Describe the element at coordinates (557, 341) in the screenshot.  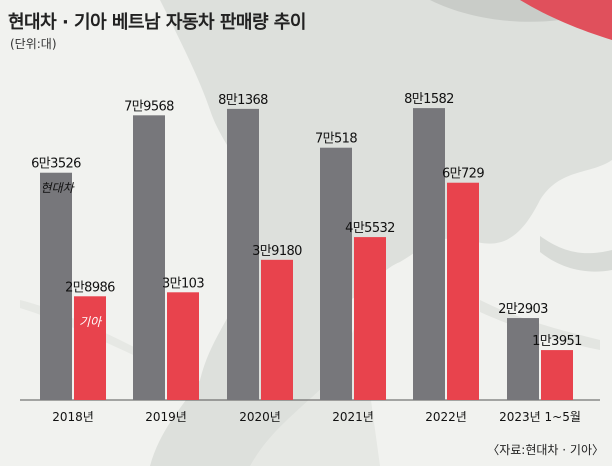
I see `data-label-kia-5: 1만3951` at that location.